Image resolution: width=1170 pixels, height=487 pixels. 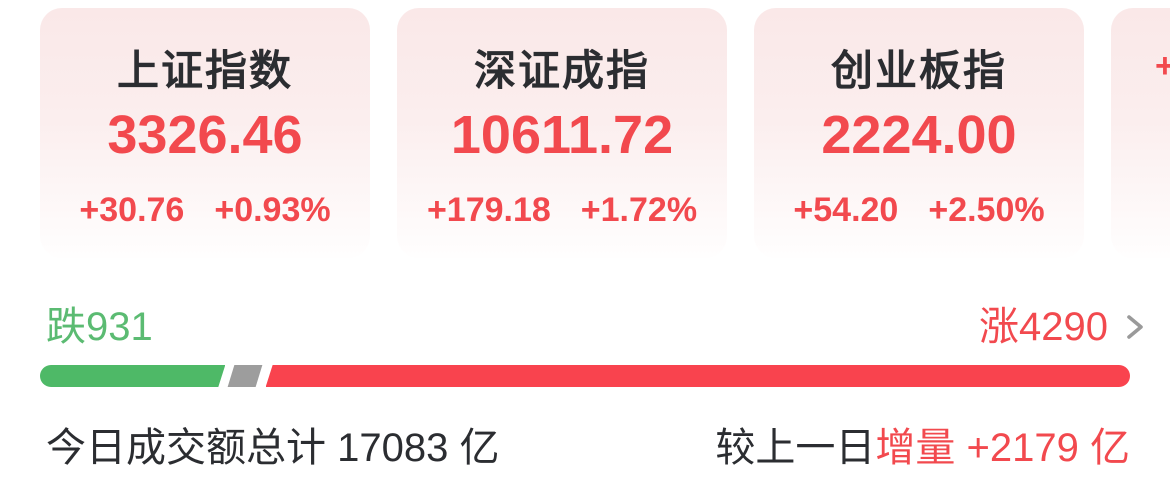 I want to click on index-name: 创业板指, so click(x=918, y=70).